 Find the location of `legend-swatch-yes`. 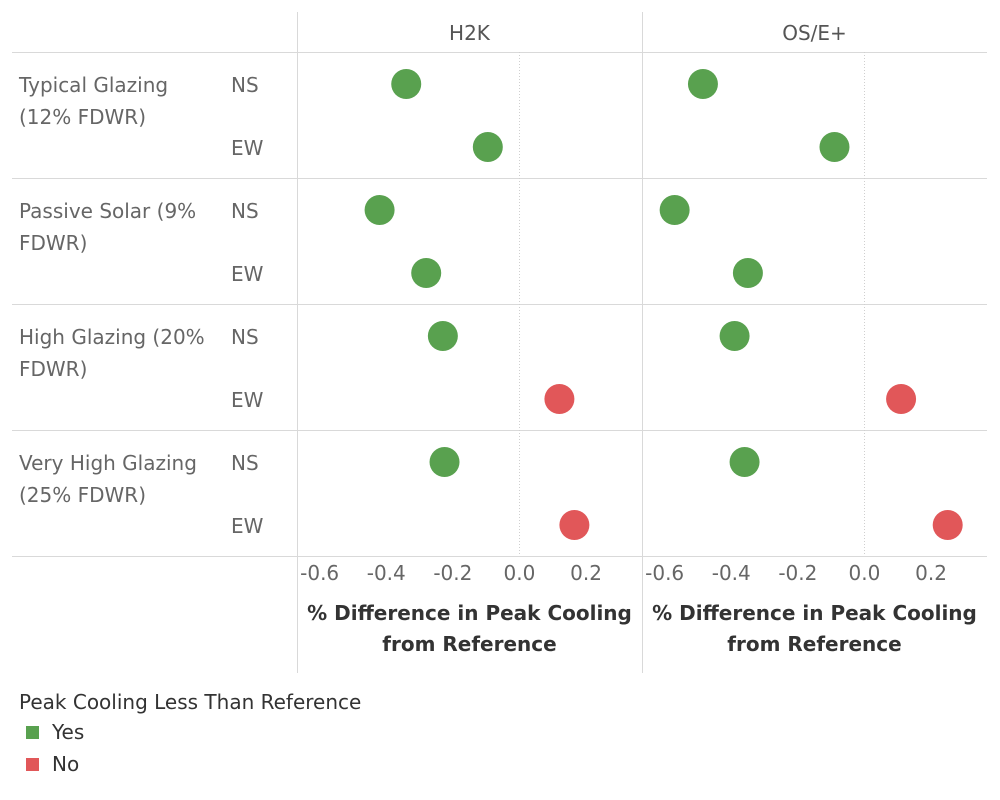

legend-swatch-yes is located at coordinates (32, 732).